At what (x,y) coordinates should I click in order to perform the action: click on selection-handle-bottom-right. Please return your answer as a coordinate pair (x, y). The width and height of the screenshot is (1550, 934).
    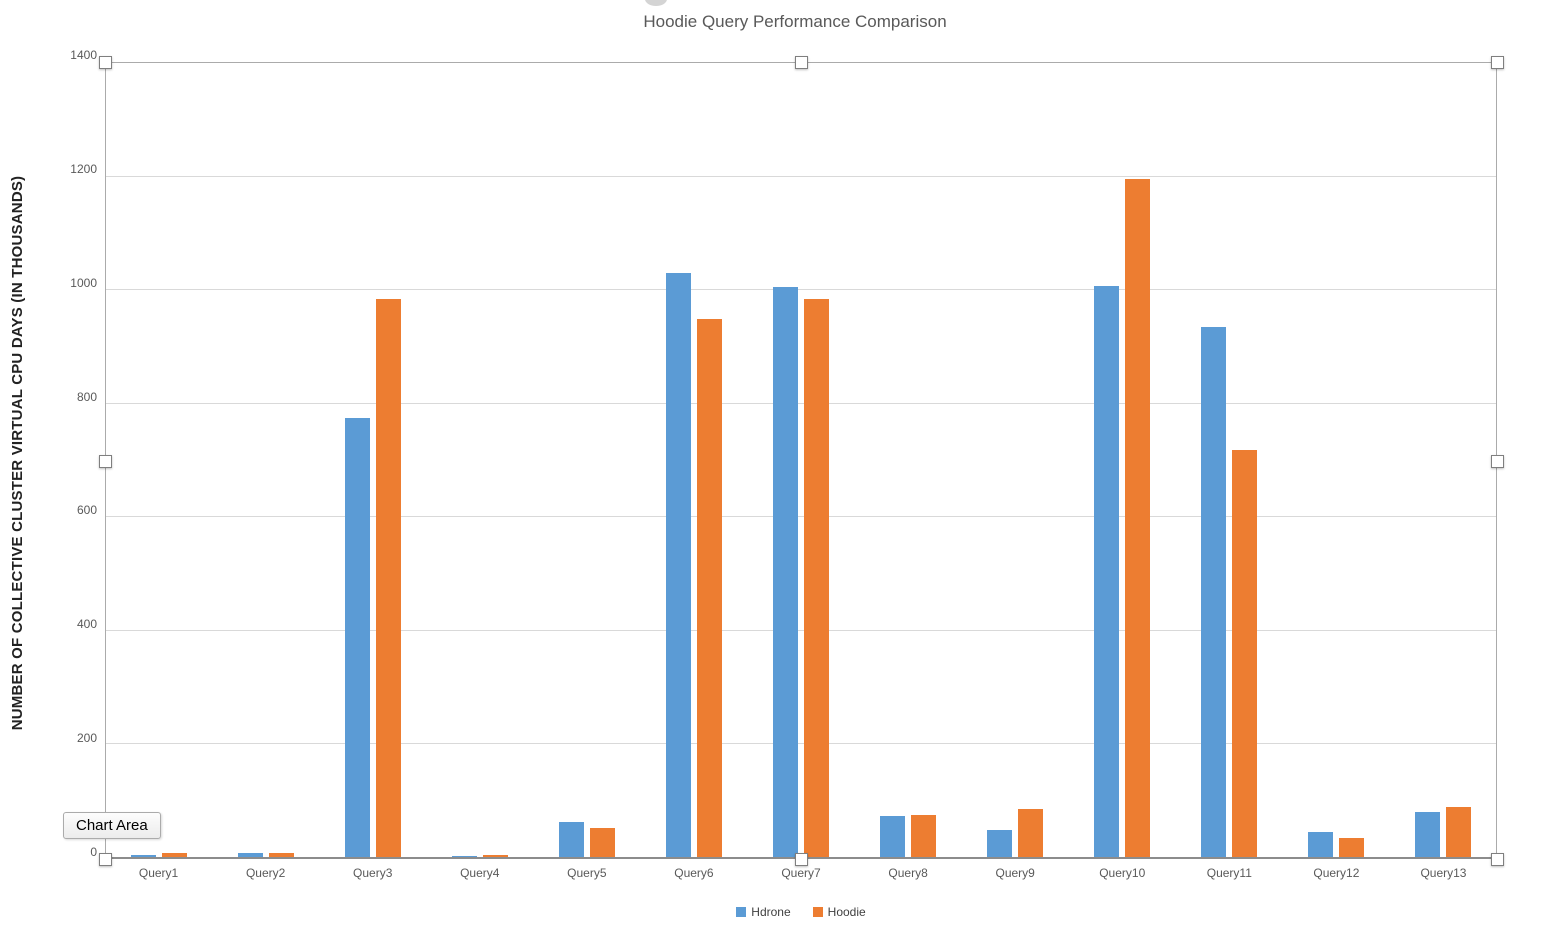
    Looking at the image, I should click on (1497, 859).